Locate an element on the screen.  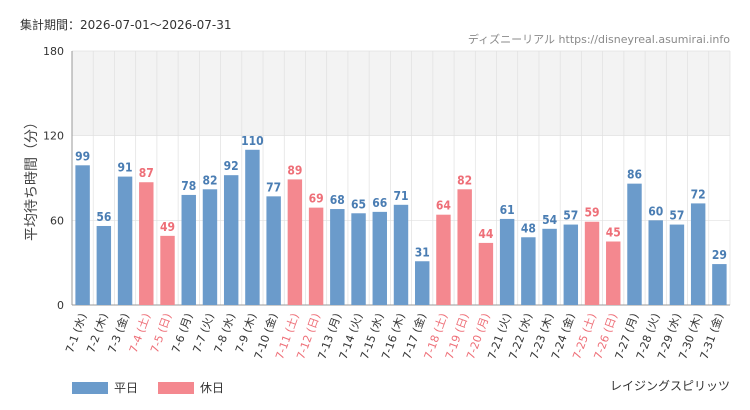
bar-value-label: 99 is located at coordinates (82, 156).